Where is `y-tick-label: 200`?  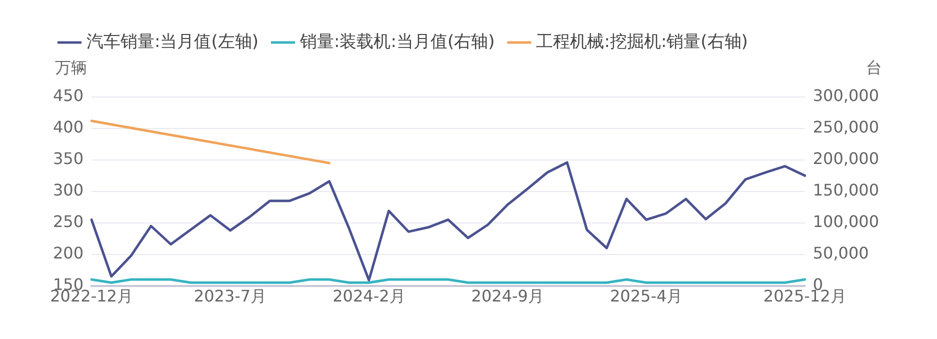 y-tick-label: 200 is located at coordinates (68, 252).